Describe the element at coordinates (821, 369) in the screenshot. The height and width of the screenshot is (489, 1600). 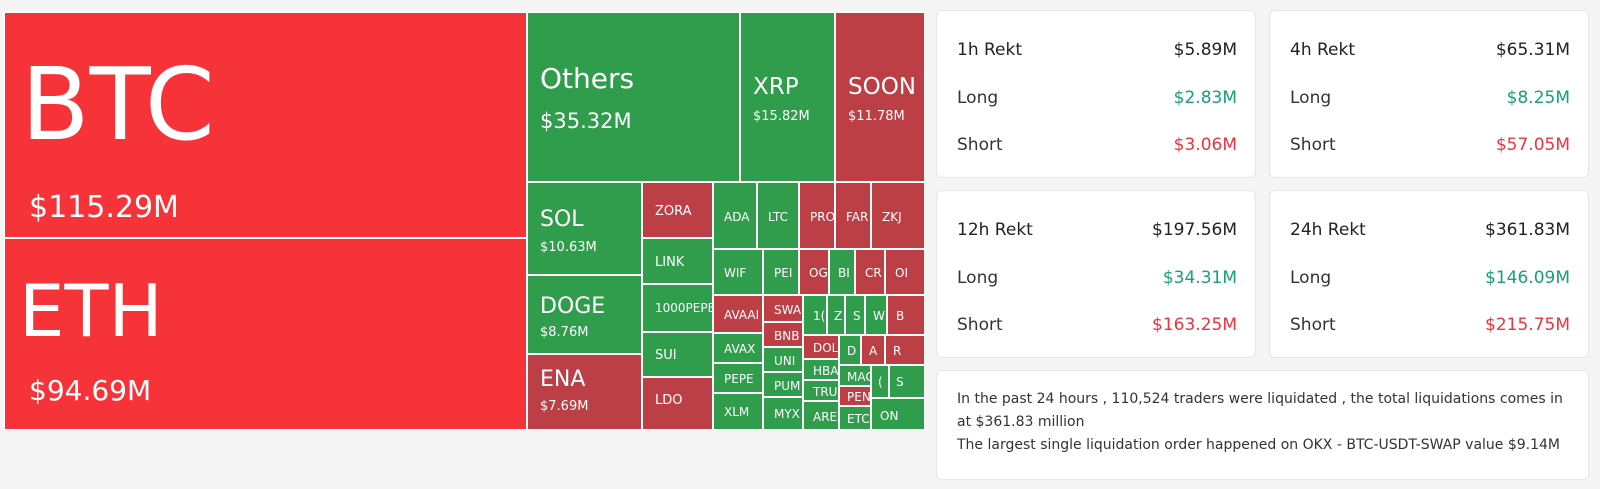
I see `tile-hba: HBA` at that location.